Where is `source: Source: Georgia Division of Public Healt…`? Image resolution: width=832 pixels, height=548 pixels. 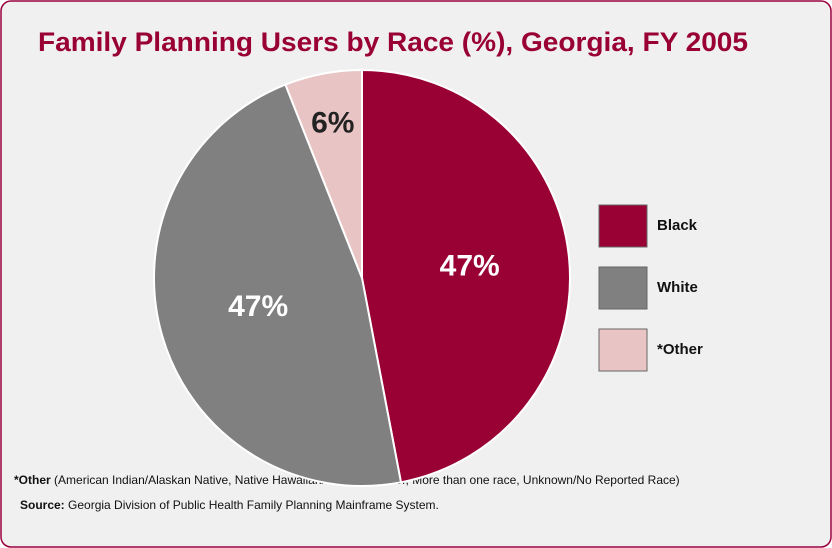
source: Source: Georgia Division of Public Healt… is located at coordinates (229, 505).